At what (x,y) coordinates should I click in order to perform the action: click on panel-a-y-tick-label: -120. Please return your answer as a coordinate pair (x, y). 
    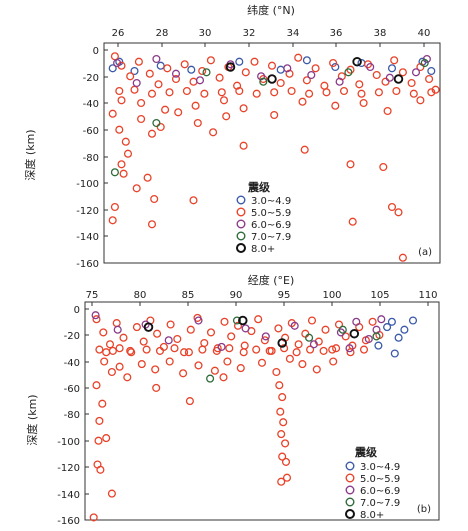
    Looking at the image, I should click on (87, 211).